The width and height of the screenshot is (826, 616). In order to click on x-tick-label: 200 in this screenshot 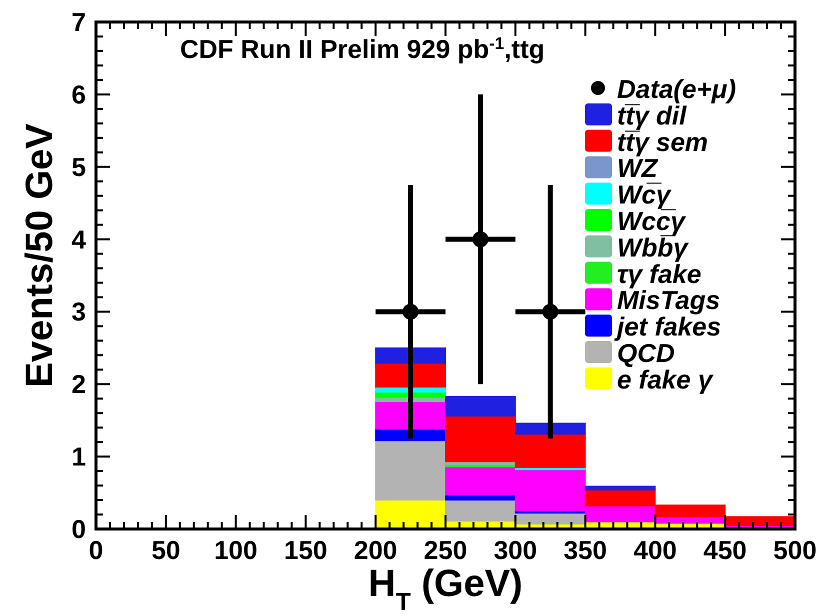, I will do `click(376, 550)`.